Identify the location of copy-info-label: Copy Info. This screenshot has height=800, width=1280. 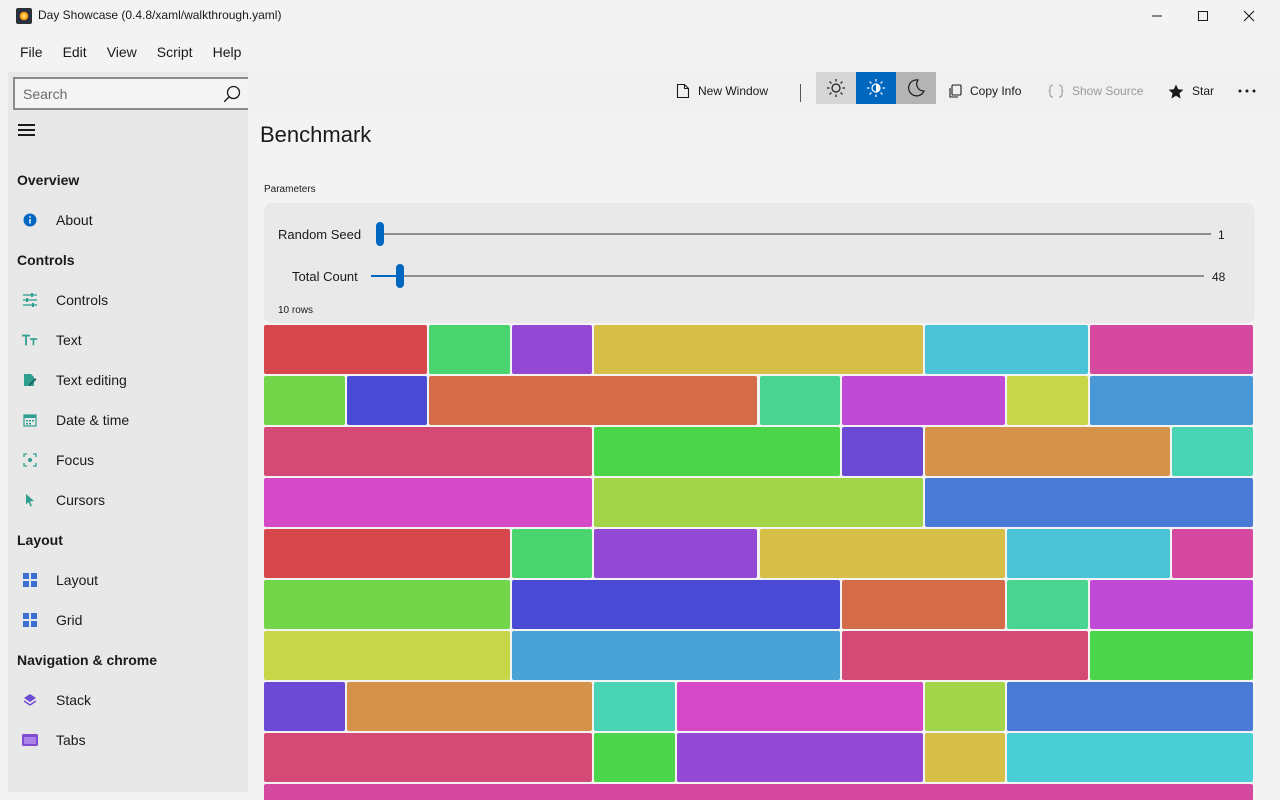
(996, 91).